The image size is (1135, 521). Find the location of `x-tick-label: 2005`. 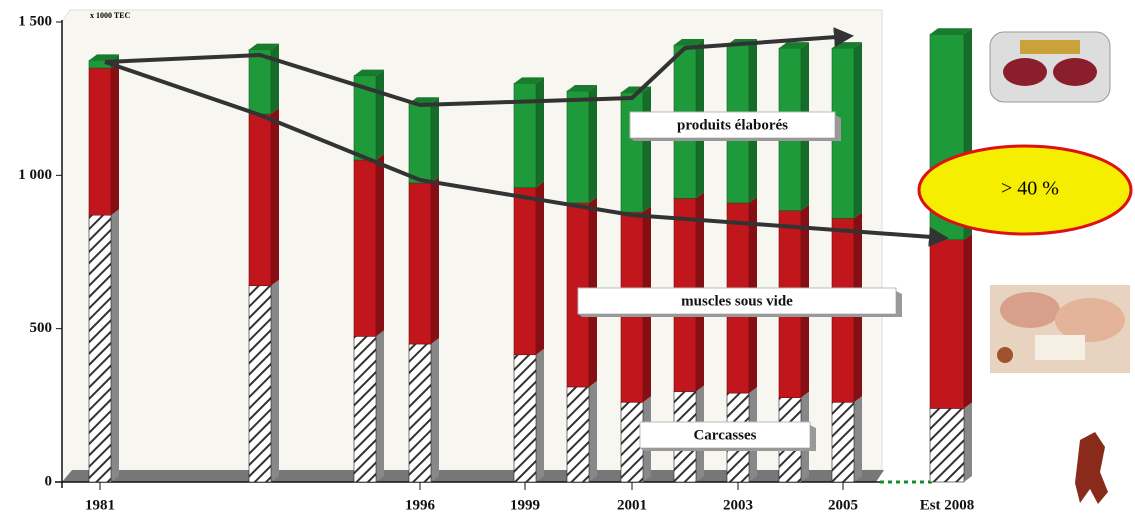

x-tick-label: 2005 is located at coordinates (843, 505).